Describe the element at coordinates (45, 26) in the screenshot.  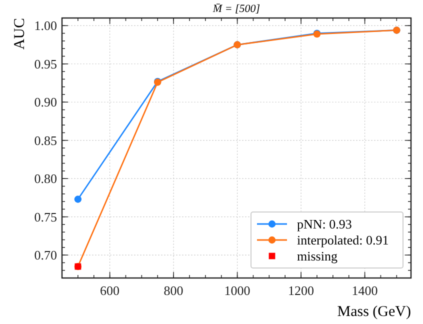
I see `y-tick-label: 1.00` at that location.